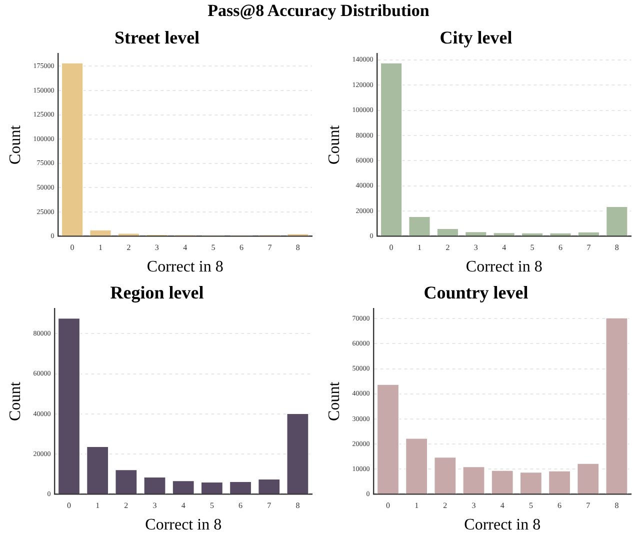 Image resolution: width=637 pixels, height=541 pixels. I want to click on chart-title: Country level, so click(476, 292).